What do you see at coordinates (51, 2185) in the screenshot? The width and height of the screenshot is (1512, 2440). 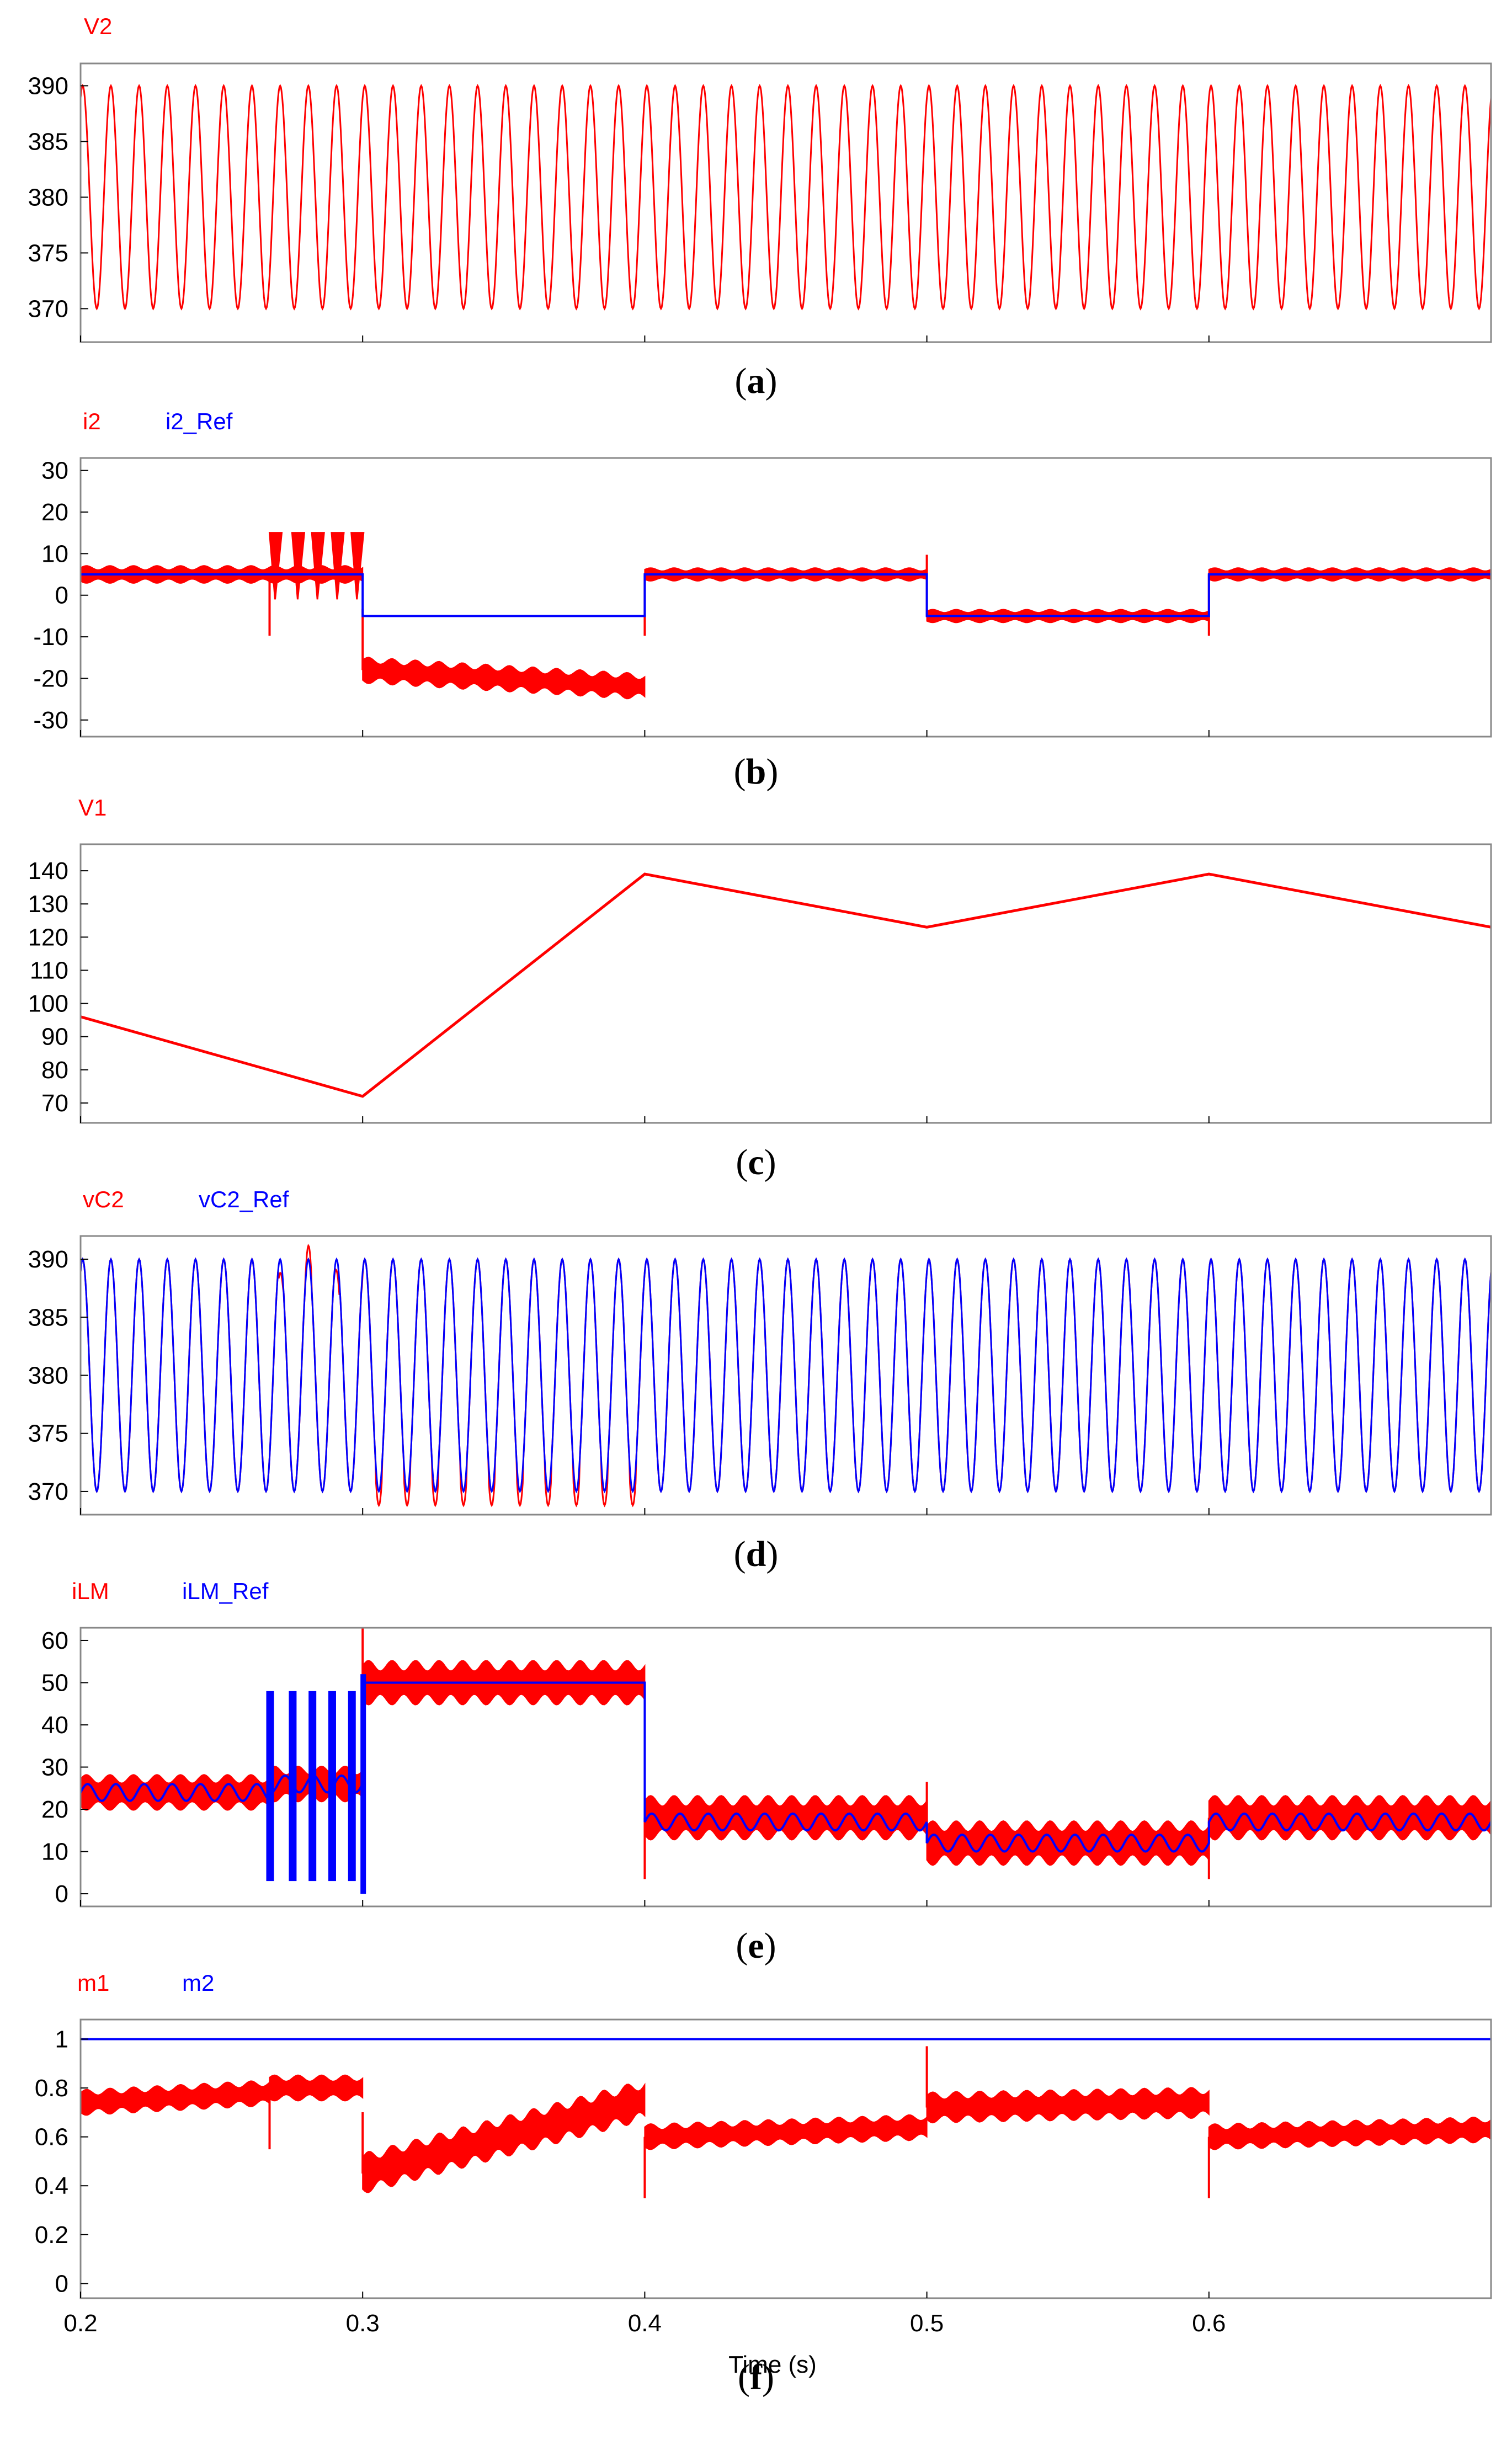 I see `y-tick-label: 0.4` at bounding box center [51, 2185].